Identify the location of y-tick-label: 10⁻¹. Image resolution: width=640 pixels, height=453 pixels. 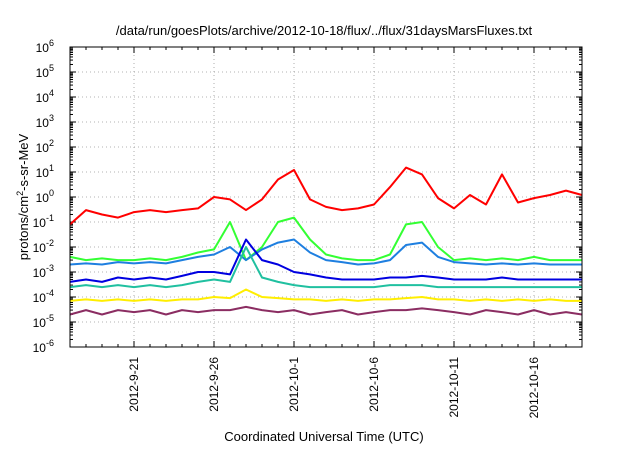
(43, 221).